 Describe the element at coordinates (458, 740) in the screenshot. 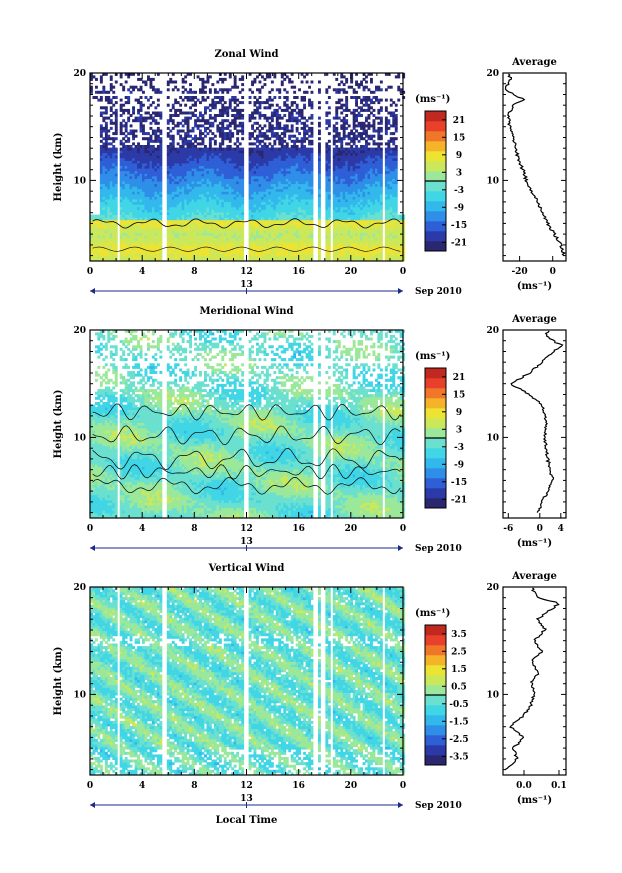

I see `colorbar-tick-label: -2.5` at that location.